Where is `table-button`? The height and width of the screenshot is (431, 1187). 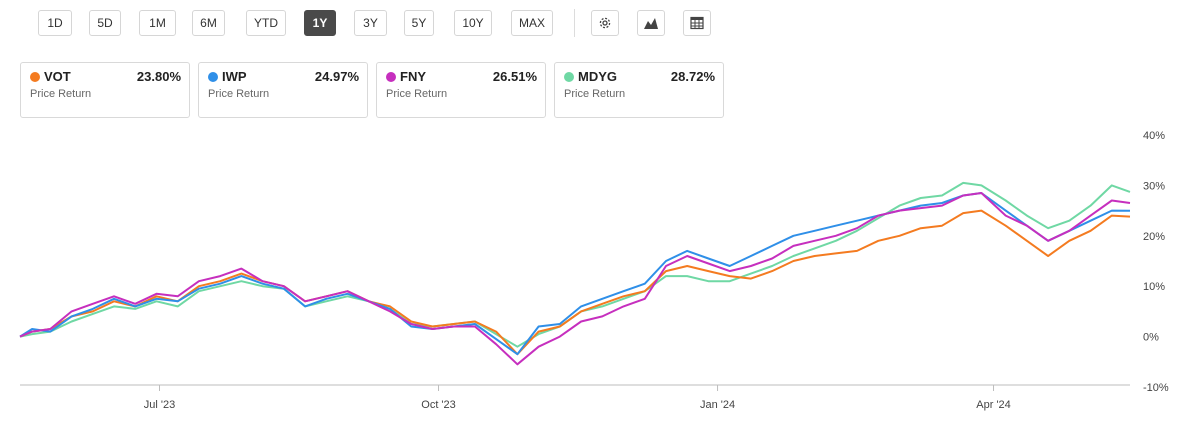 table-button is located at coordinates (697, 23).